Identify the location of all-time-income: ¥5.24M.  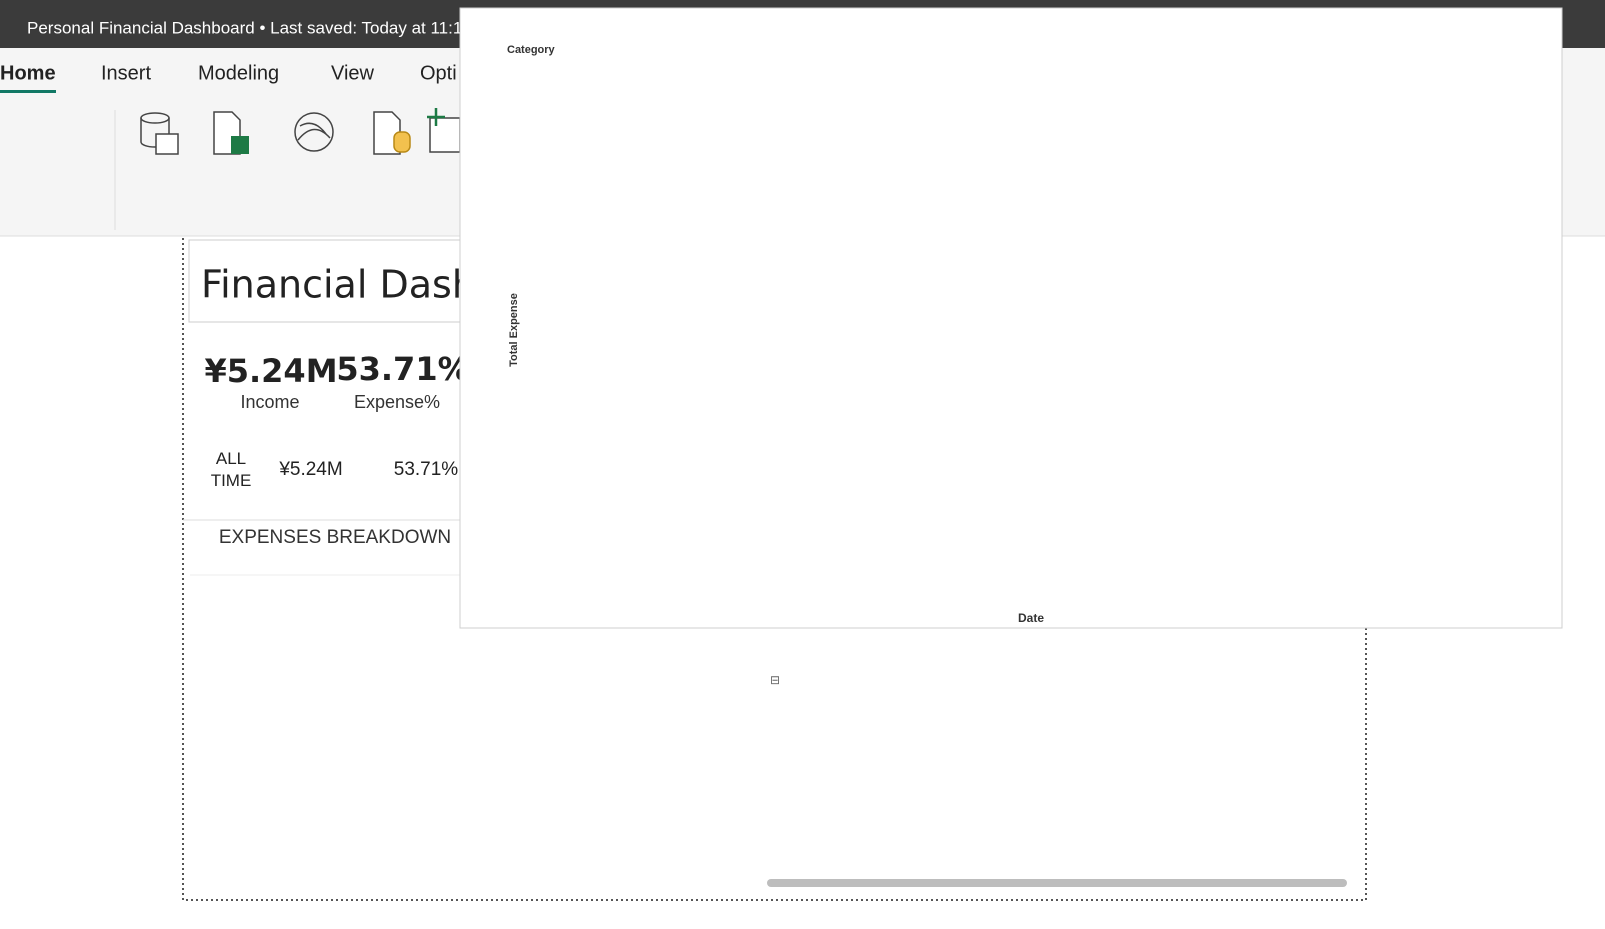
(310, 469).